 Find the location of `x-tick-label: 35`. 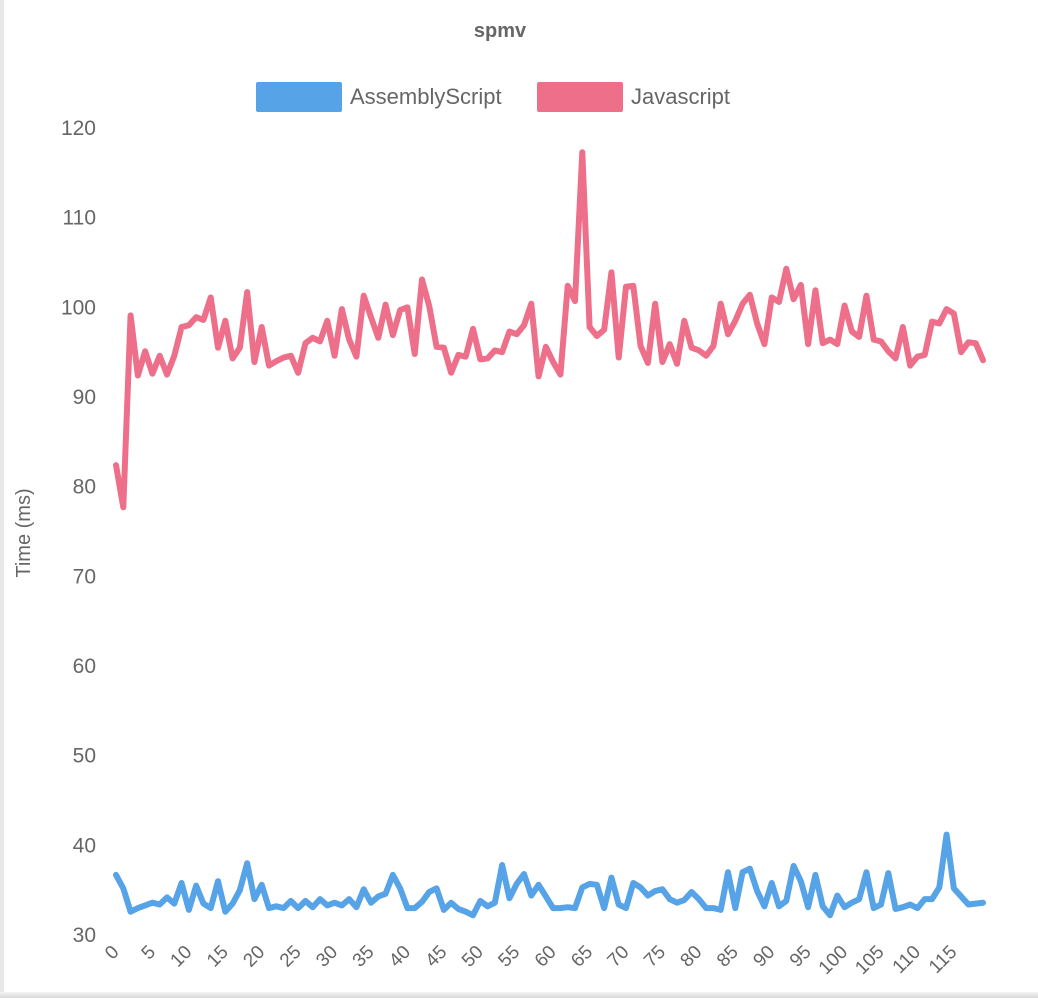

x-tick-label: 35 is located at coordinates (364, 957).